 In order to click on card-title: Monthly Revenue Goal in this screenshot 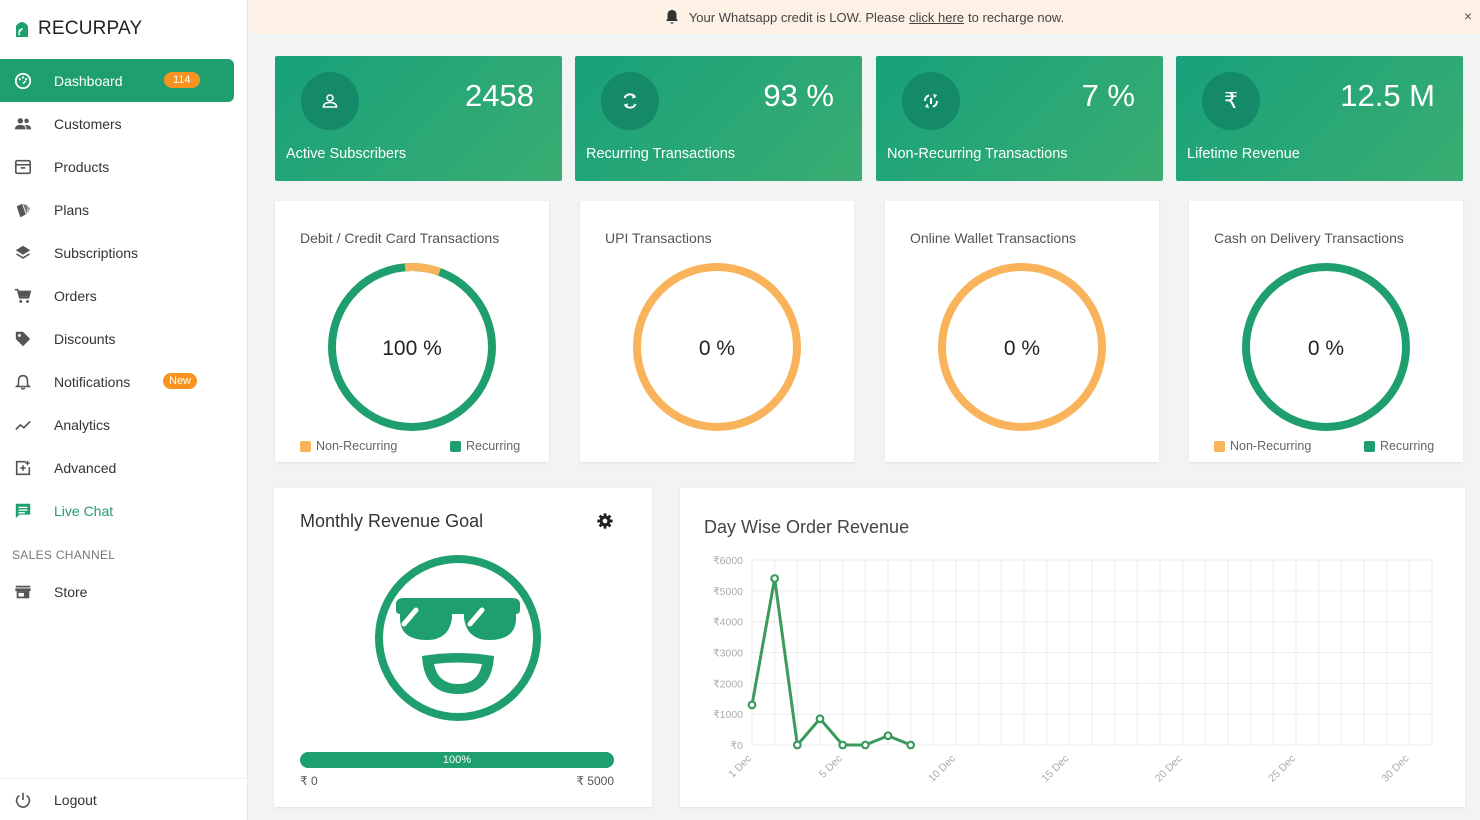, I will do `click(392, 521)`.